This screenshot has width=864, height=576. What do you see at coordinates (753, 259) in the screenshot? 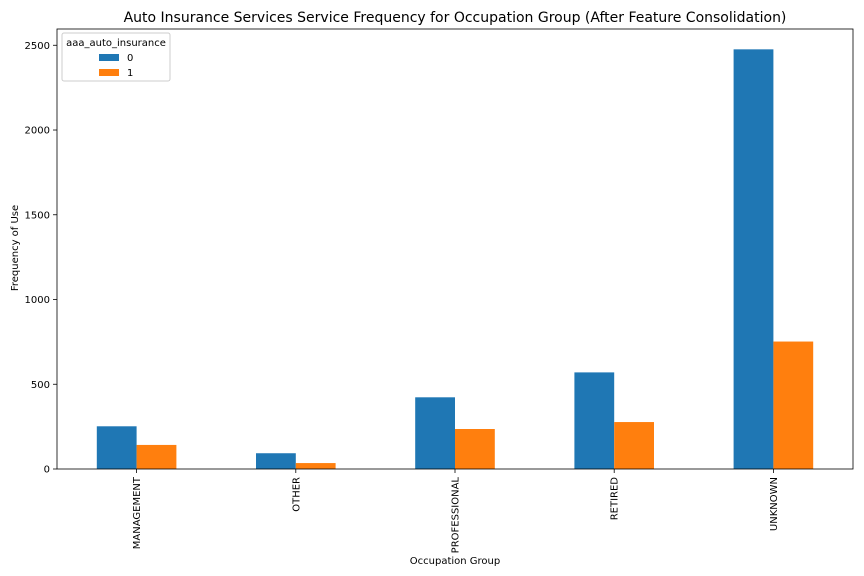
I see `bar-series-0-unknown` at bounding box center [753, 259].